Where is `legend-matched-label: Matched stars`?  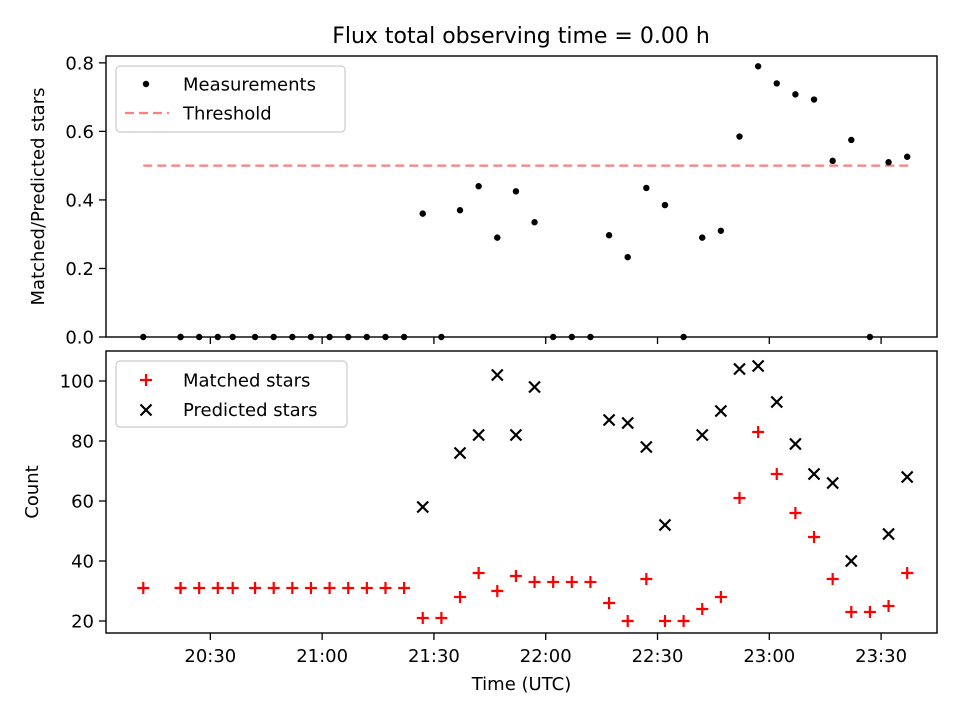
legend-matched-label: Matched stars is located at coordinates (246, 381).